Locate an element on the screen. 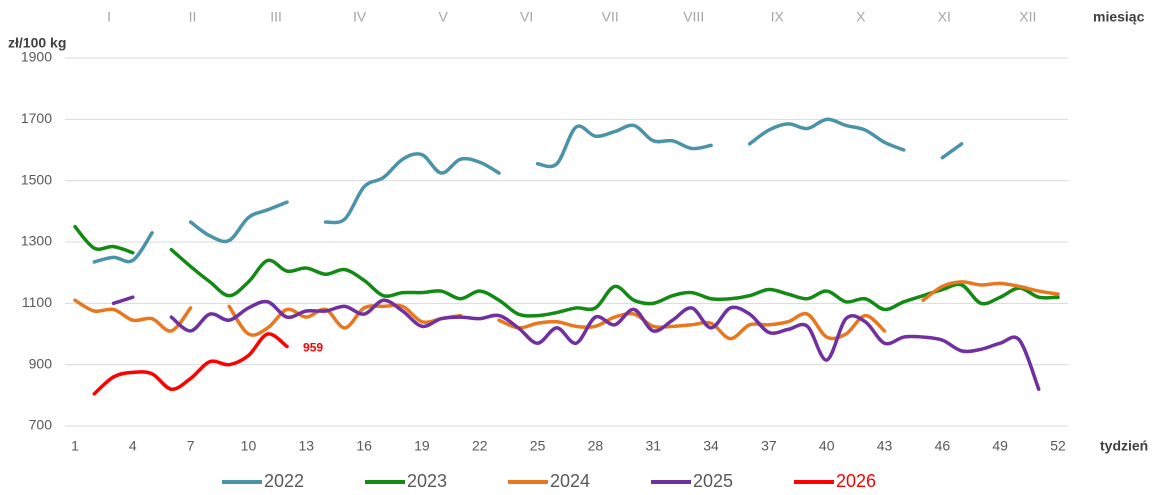  x-tick-label: 25 is located at coordinates (538, 446).